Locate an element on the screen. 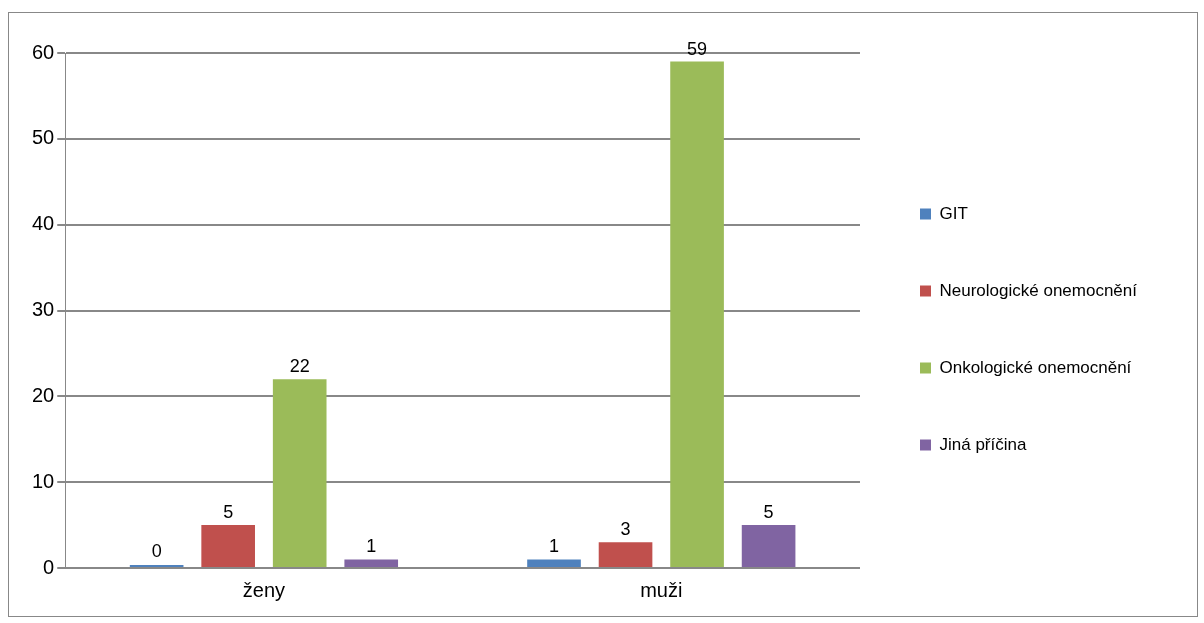 This screenshot has width=1204, height=623. y-tick-label: 40 is located at coordinates (43, 223).